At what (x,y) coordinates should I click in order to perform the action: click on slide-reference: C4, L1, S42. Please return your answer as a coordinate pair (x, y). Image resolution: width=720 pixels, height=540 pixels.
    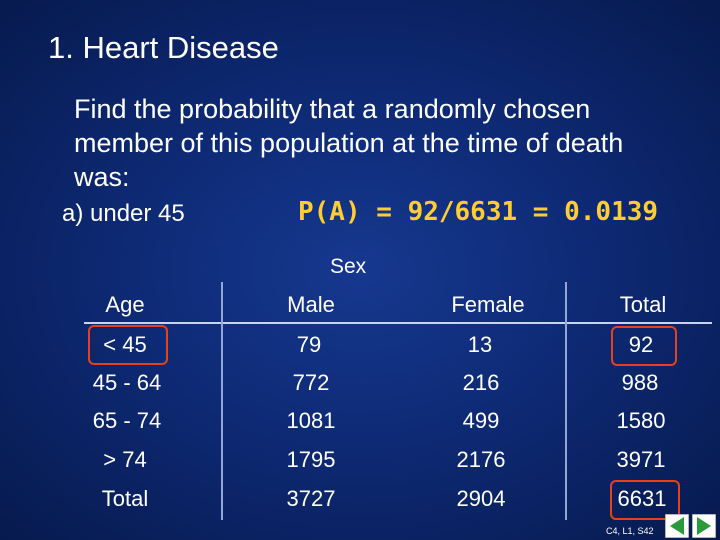
    Looking at the image, I should click on (630, 531).